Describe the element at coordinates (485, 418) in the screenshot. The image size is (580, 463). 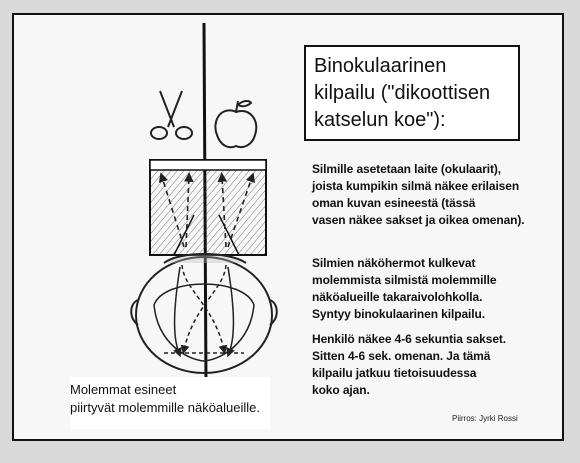
I see `credit-text: Piirros: Jyrki Rossi` at that location.